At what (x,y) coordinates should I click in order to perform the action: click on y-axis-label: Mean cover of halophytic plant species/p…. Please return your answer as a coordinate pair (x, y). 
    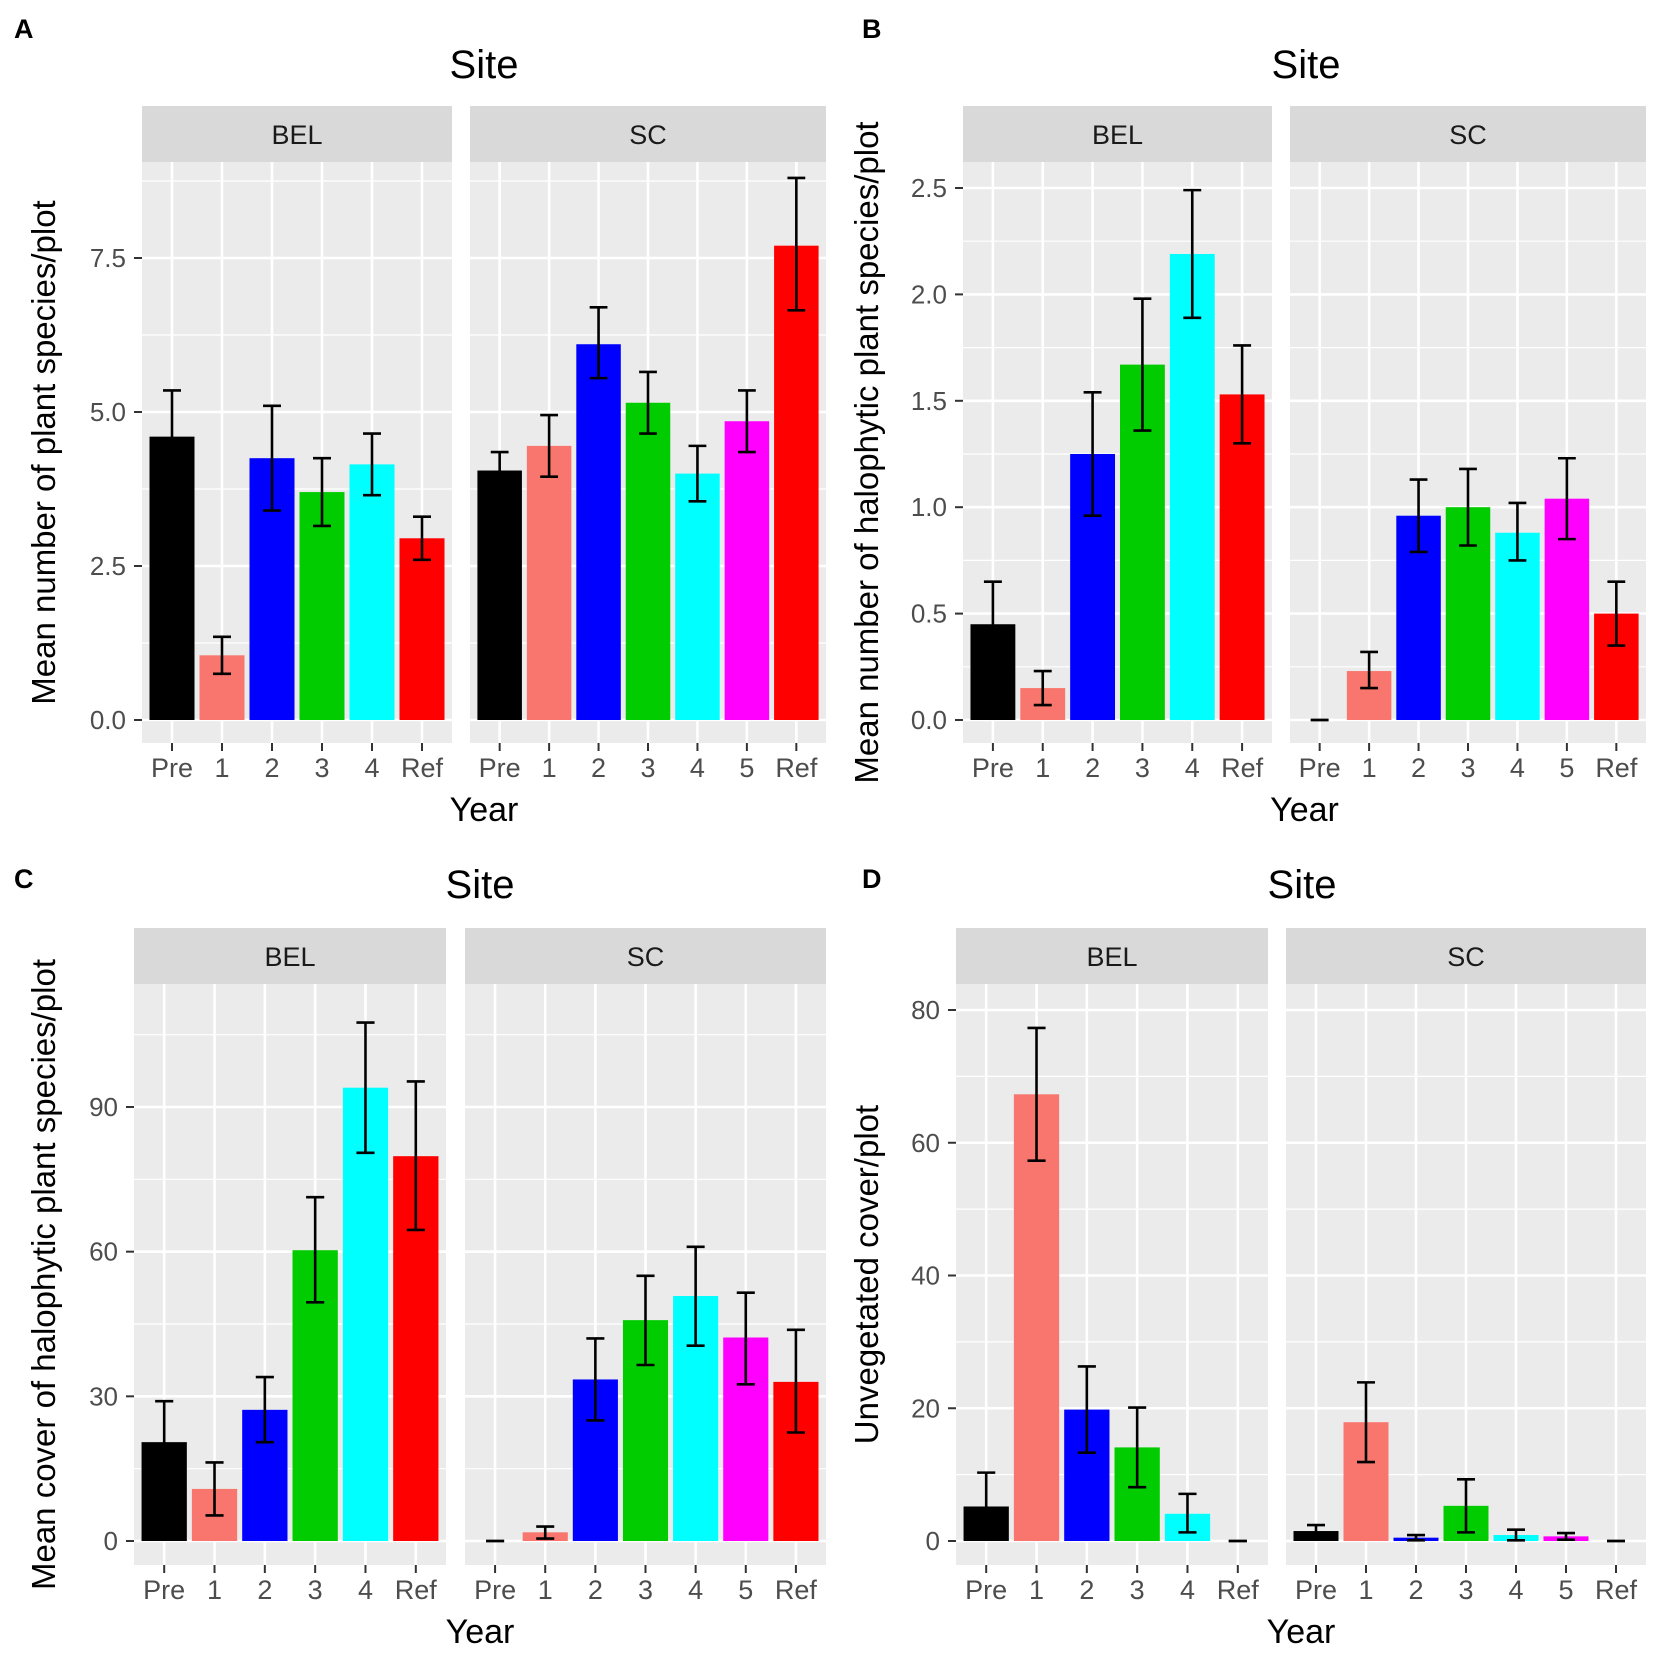
    Looking at the image, I should click on (43, 1274).